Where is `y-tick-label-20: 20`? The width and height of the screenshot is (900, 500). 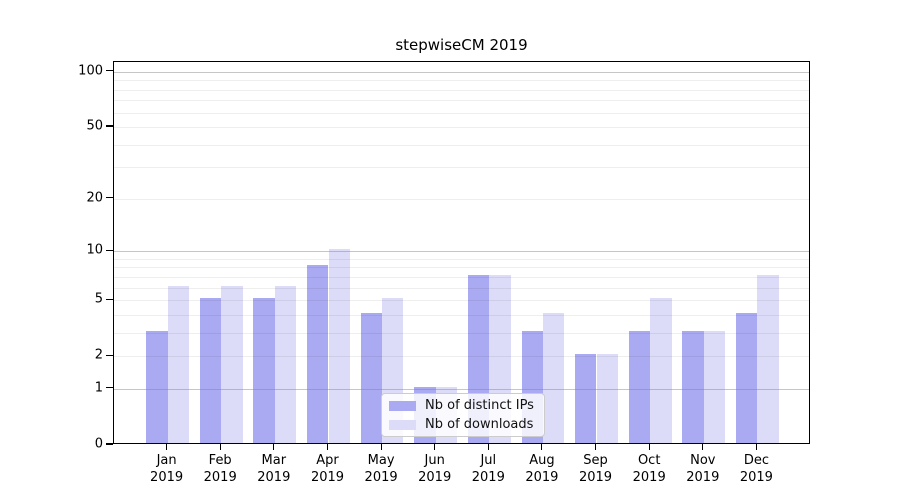 y-tick-label-20: 20 is located at coordinates (94, 198).